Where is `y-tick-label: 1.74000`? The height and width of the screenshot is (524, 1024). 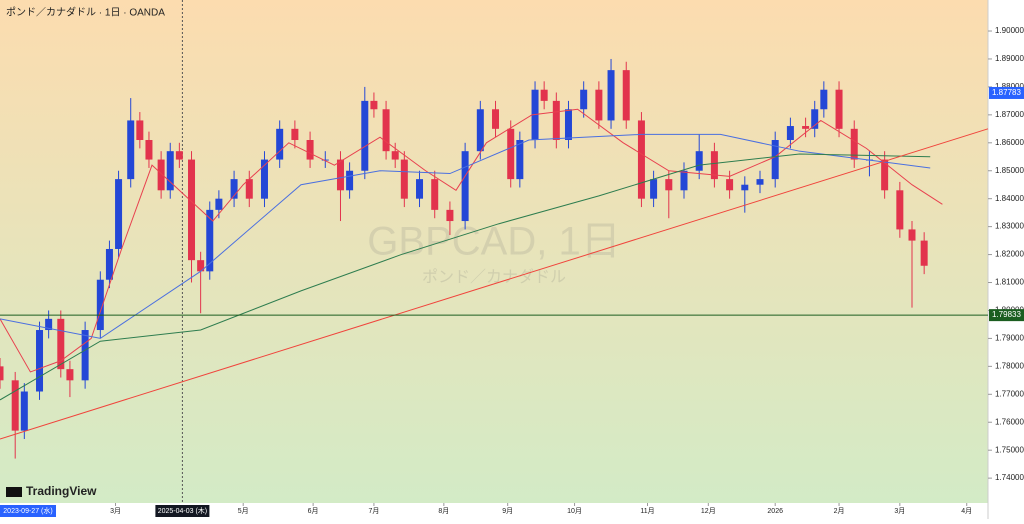 y-tick-label: 1.74000 is located at coordinates (1009, 477).